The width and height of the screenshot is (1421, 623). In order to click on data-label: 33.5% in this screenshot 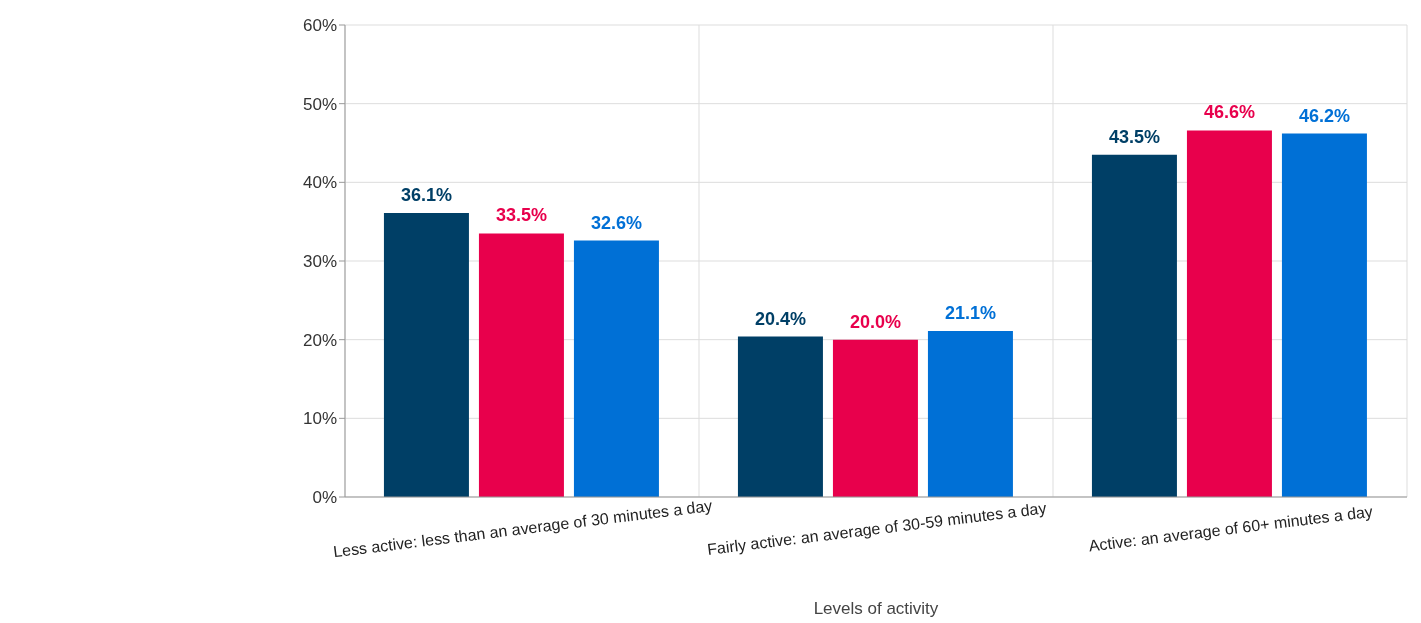, I will do `click(521, 215)`.